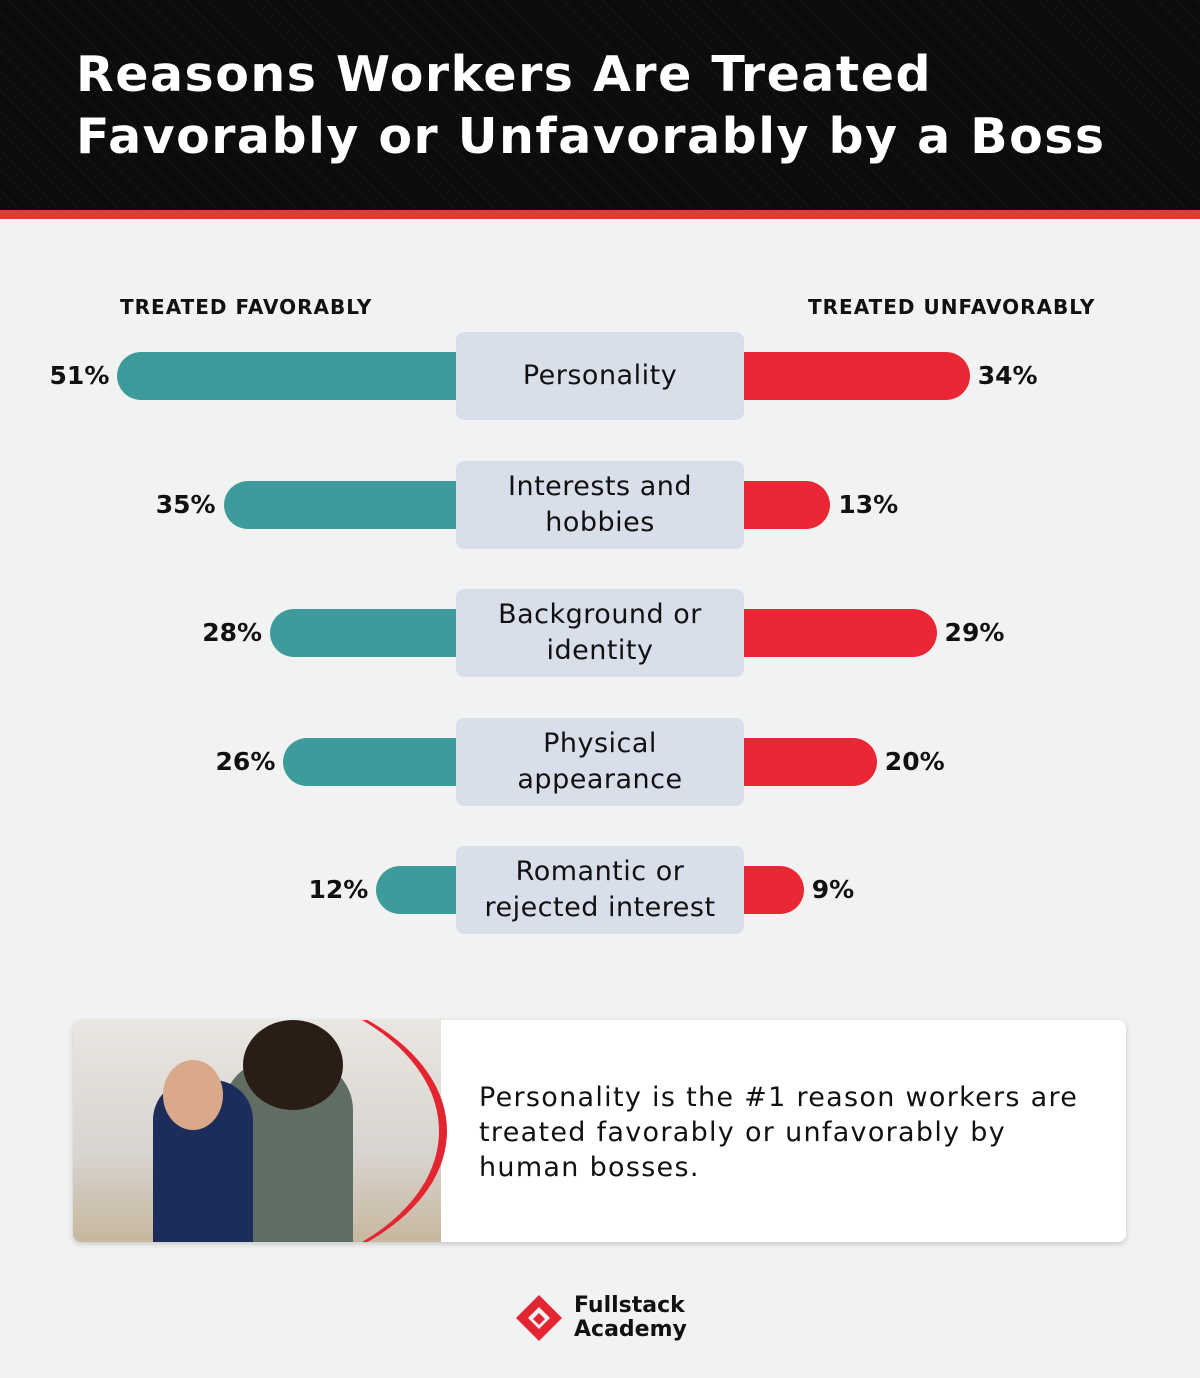  Describe the element at coordinates (914, 761) in the screenshot. I see `value-unfavorable: 20%` at that location.